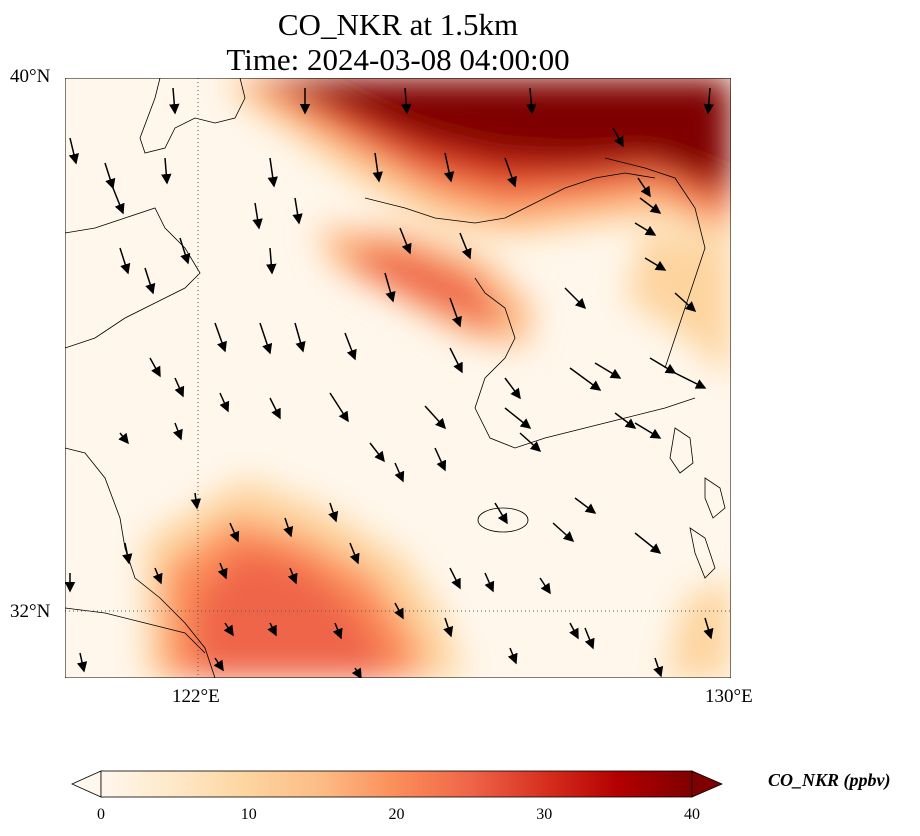  Describe the element at coordinates (30, 76) in the screenshot. I see `lat-tick-label: 40°N` at that location.